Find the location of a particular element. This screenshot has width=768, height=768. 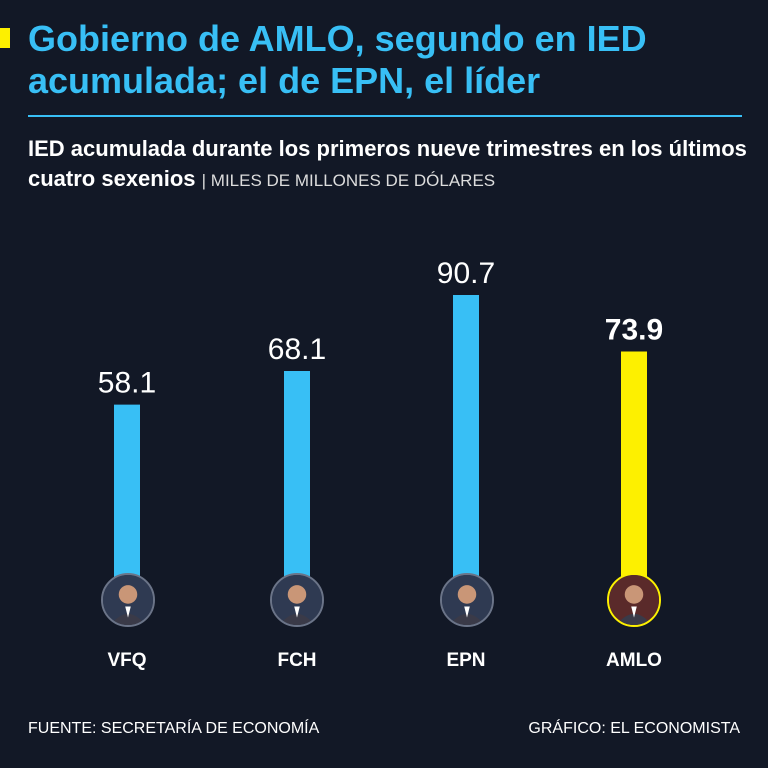

units-label: | MILES DE MILLONES DE DÓLARES is located at coordinates (348, 180).